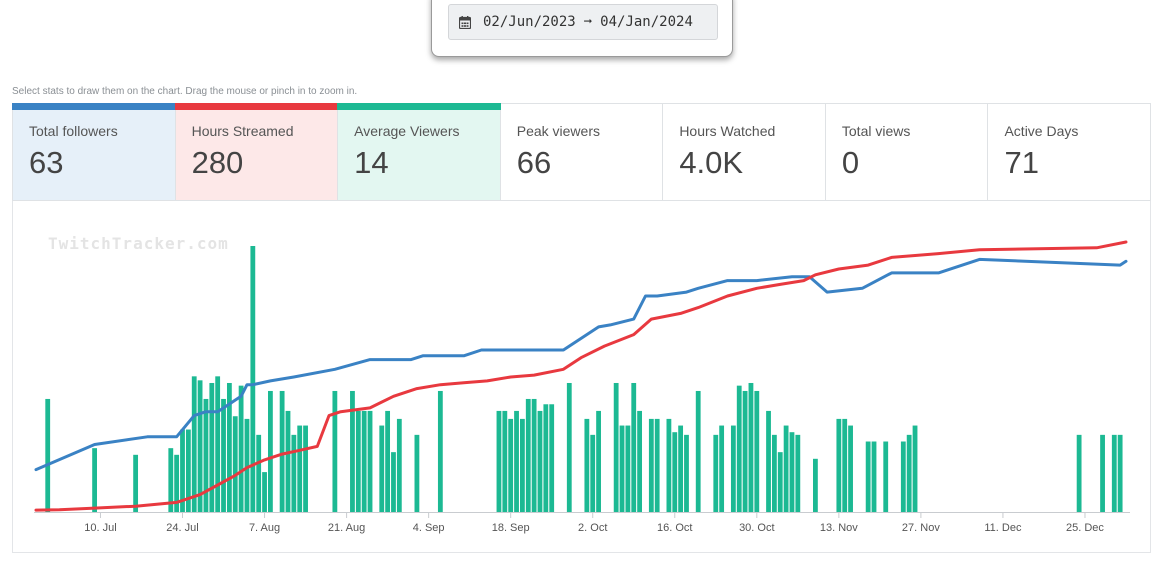 This screenshot has width=1151, height=568. I want to click on calendar-icon, so click(465, 22).